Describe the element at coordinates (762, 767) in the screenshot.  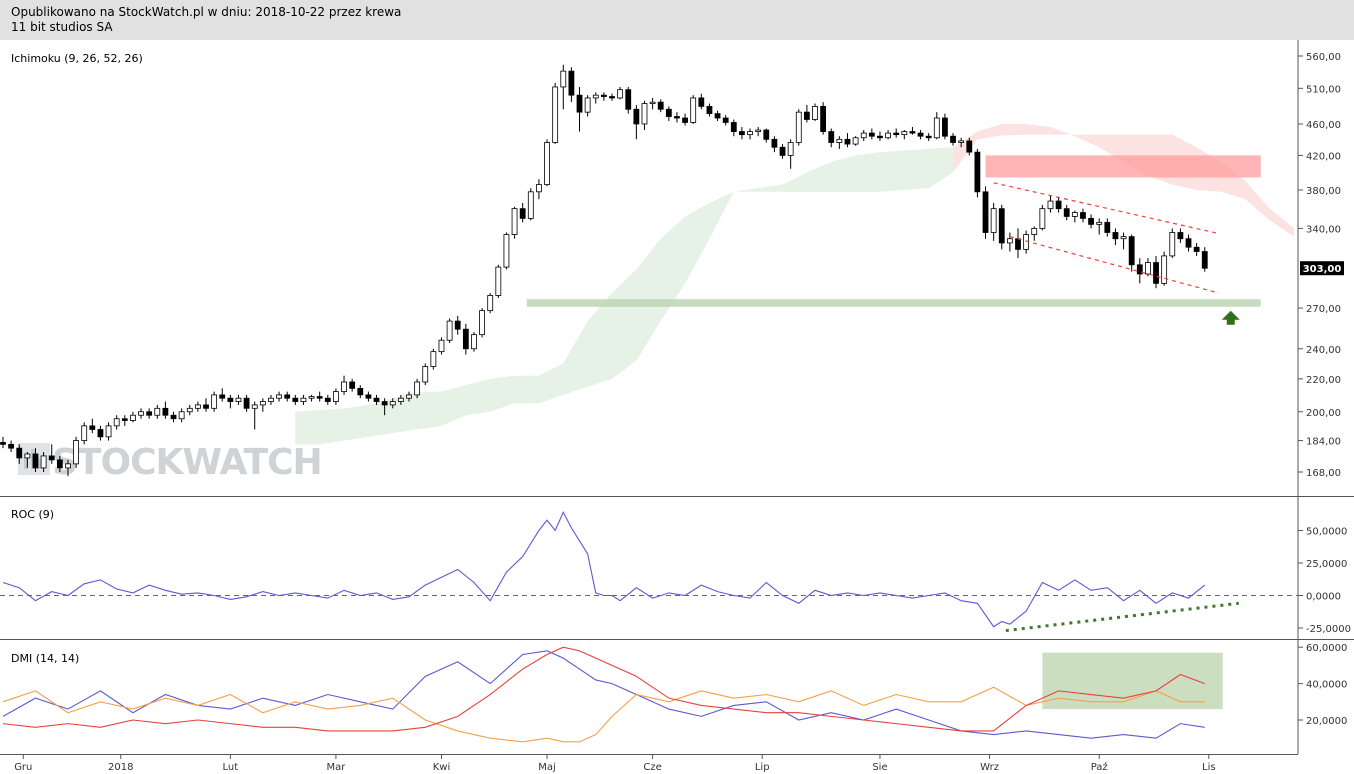
I see `month-tick-label: Lip` at that location.